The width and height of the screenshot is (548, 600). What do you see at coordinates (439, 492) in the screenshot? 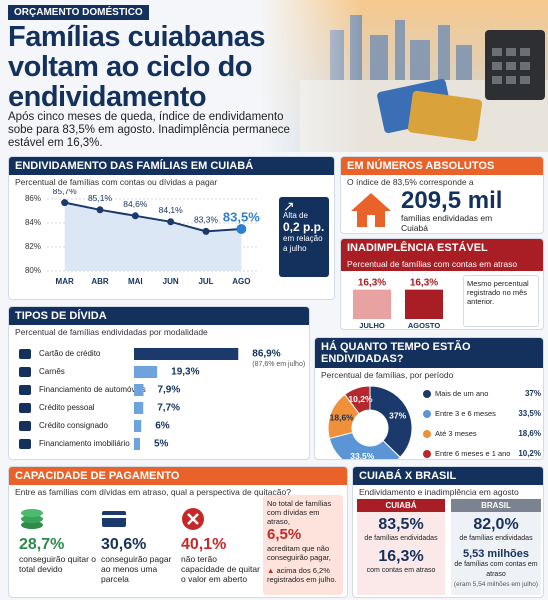
I see `panel-subtitle: Endividamento e inadimplência em agosto` at bounding box center [439, 492].